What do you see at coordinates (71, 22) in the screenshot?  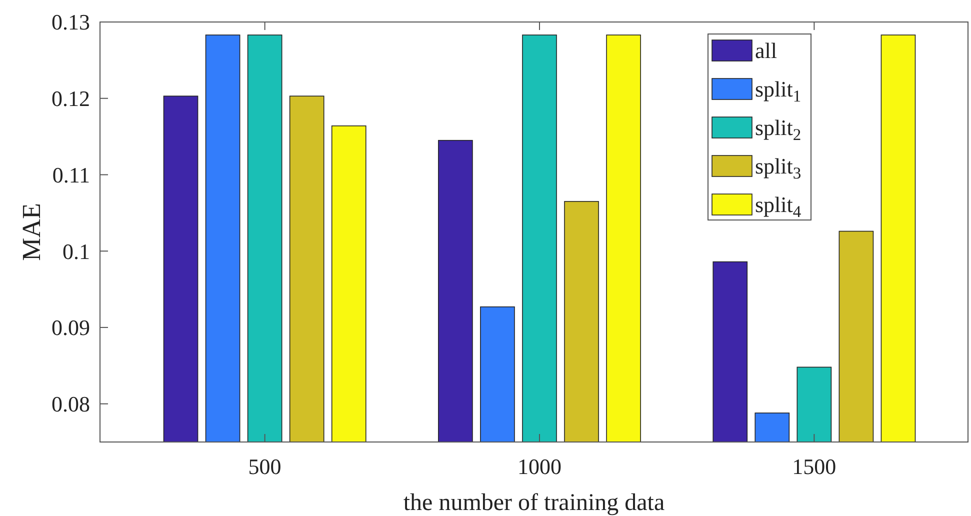 I see `y-tick-label: 0.13` at bounding box center [71, 22].